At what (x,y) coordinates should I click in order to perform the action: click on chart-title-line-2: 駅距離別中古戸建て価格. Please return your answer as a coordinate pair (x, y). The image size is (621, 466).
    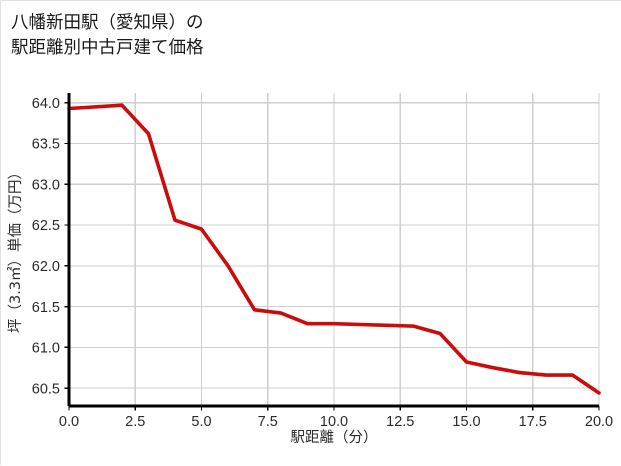
    Looking at the image, I should click on (107, 48).